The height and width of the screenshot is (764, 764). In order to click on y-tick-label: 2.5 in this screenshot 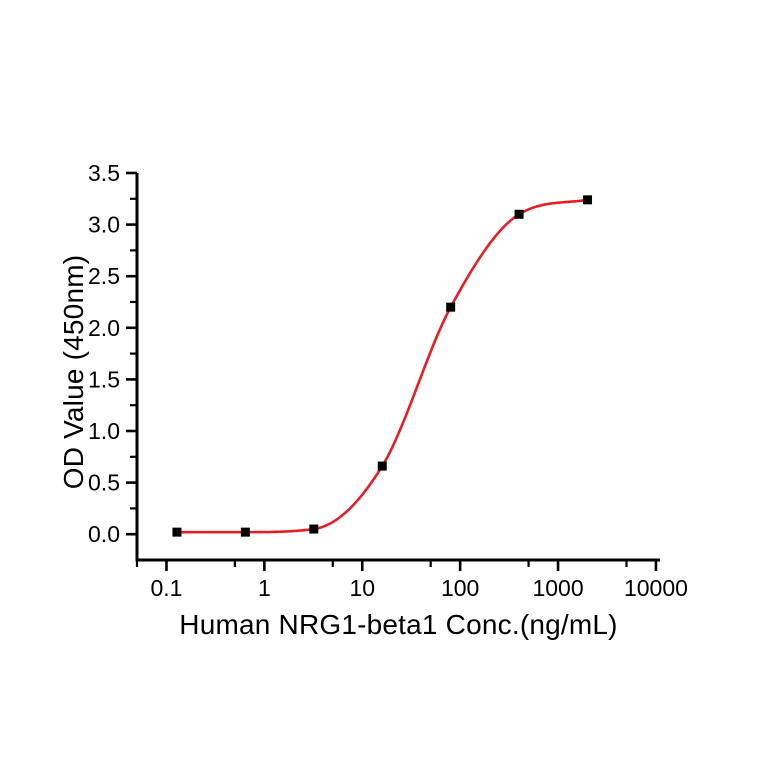, I will do `click(104, 276)`.